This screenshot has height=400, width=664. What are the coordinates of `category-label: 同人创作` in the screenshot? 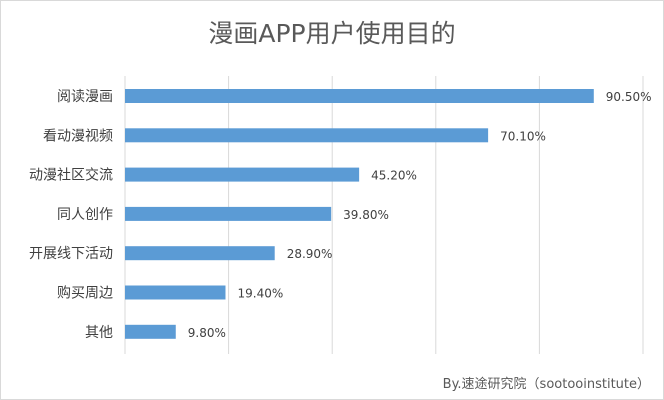 It's located at (85, 215).